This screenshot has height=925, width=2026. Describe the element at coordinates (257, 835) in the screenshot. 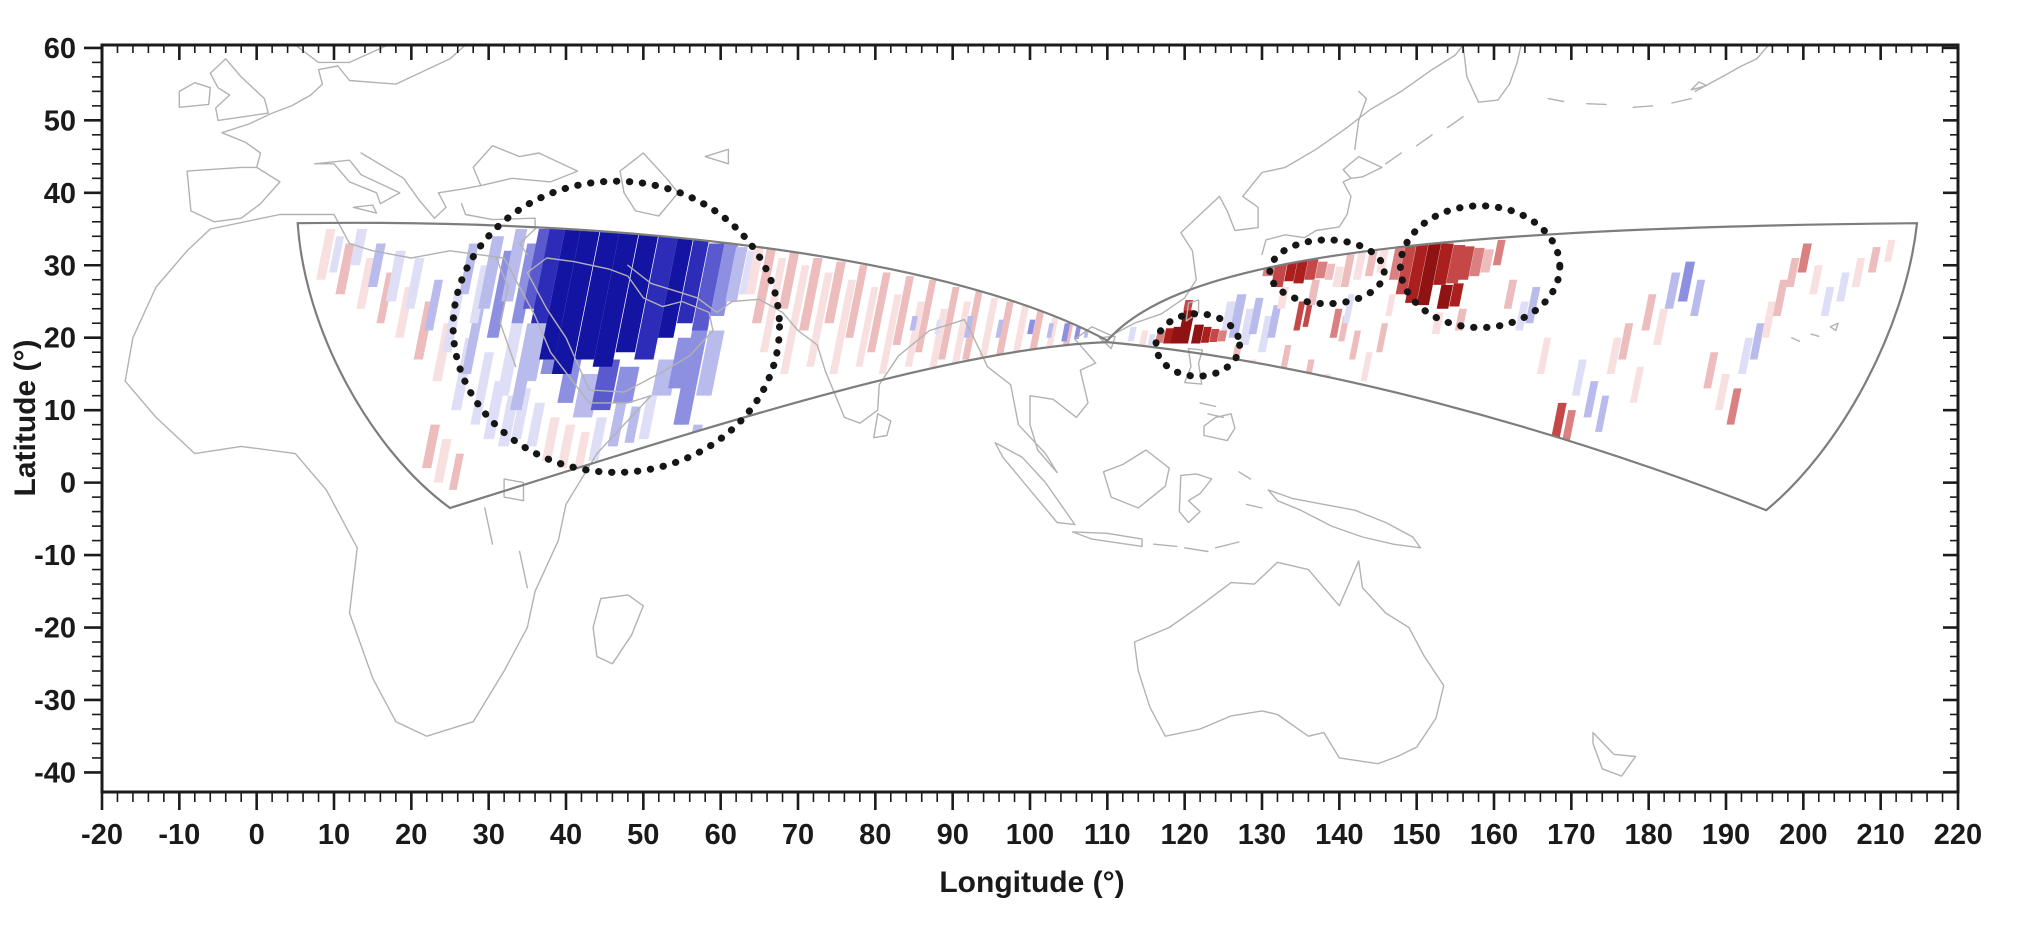

I see `x-tick-label: 0` at that location.